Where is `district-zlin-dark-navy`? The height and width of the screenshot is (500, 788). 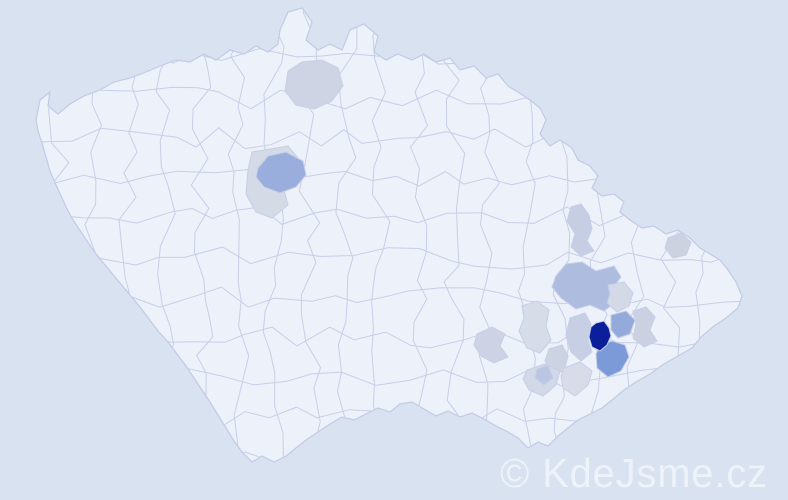
district-zlin-dark-navy is located at coordinates (600, 336).